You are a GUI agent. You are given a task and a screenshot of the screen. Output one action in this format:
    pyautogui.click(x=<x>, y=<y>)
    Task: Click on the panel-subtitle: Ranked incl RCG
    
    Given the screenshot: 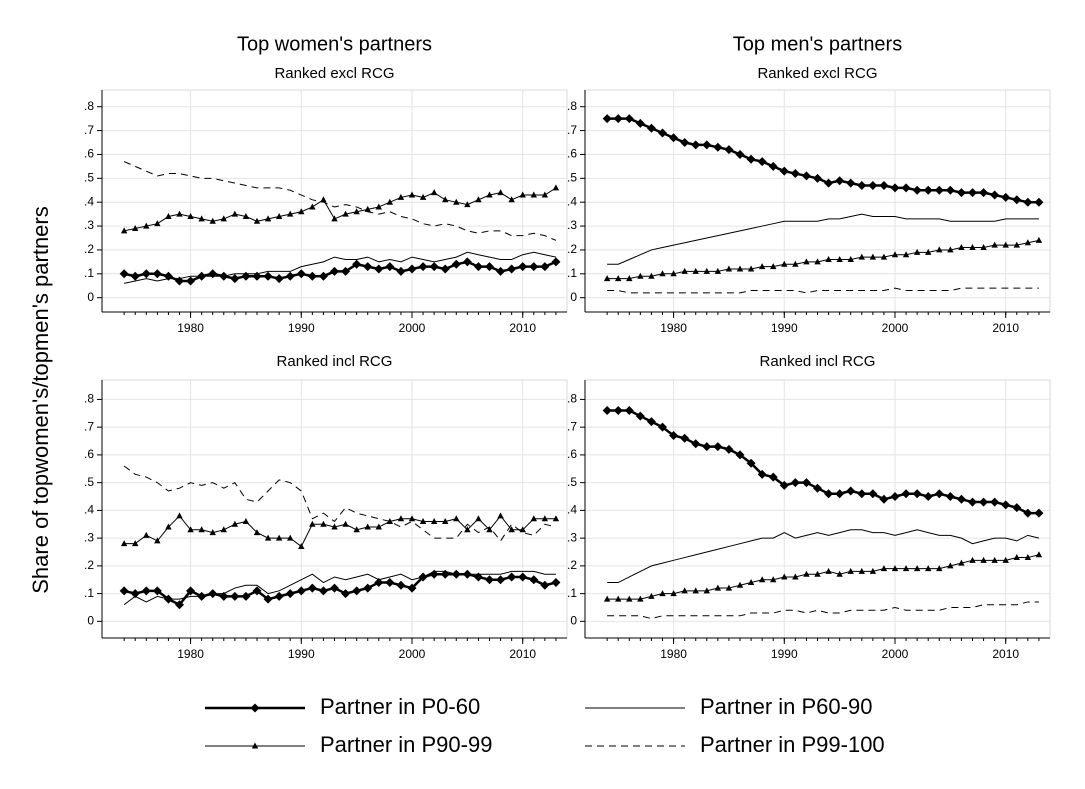 What is the action you would take?
    pyautogui.click(x=335, y=361)
    